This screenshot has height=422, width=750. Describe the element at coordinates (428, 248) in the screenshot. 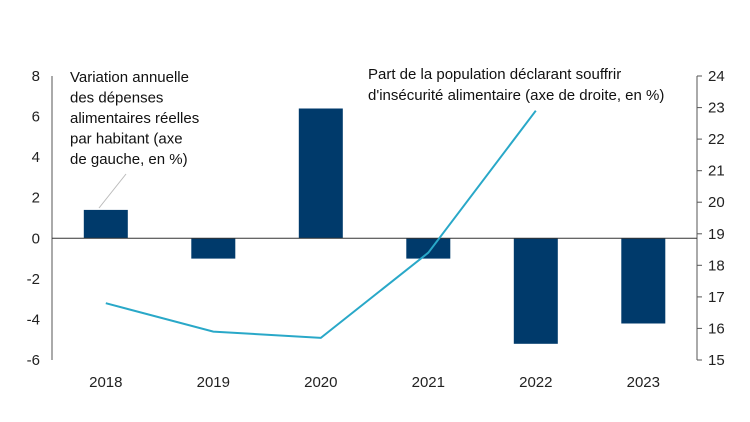

I see `bar-2021` at that location.